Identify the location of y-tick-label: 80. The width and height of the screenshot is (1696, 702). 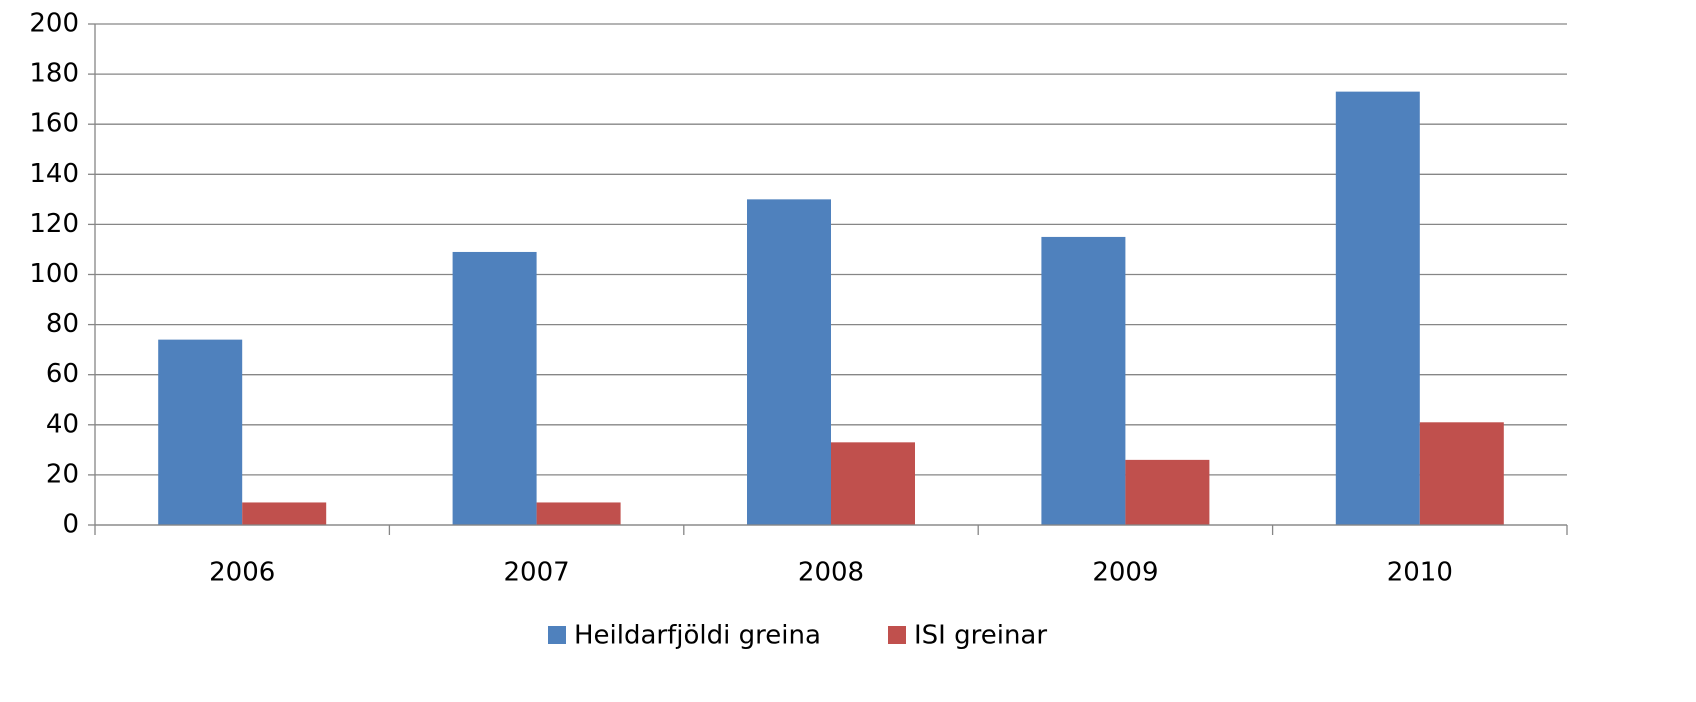
(62, 324).